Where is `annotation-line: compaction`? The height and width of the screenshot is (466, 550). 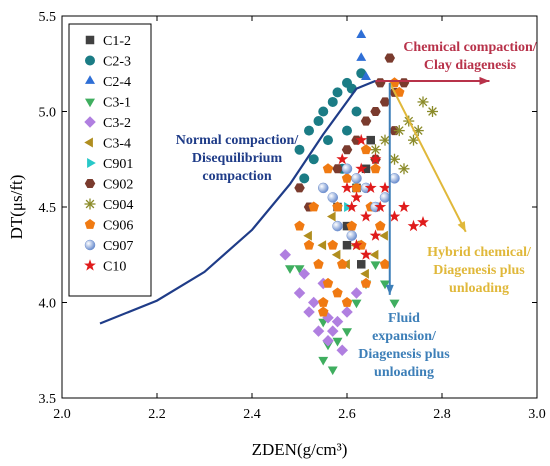
annotation-line: compaction is located at coordinates (236, 176).